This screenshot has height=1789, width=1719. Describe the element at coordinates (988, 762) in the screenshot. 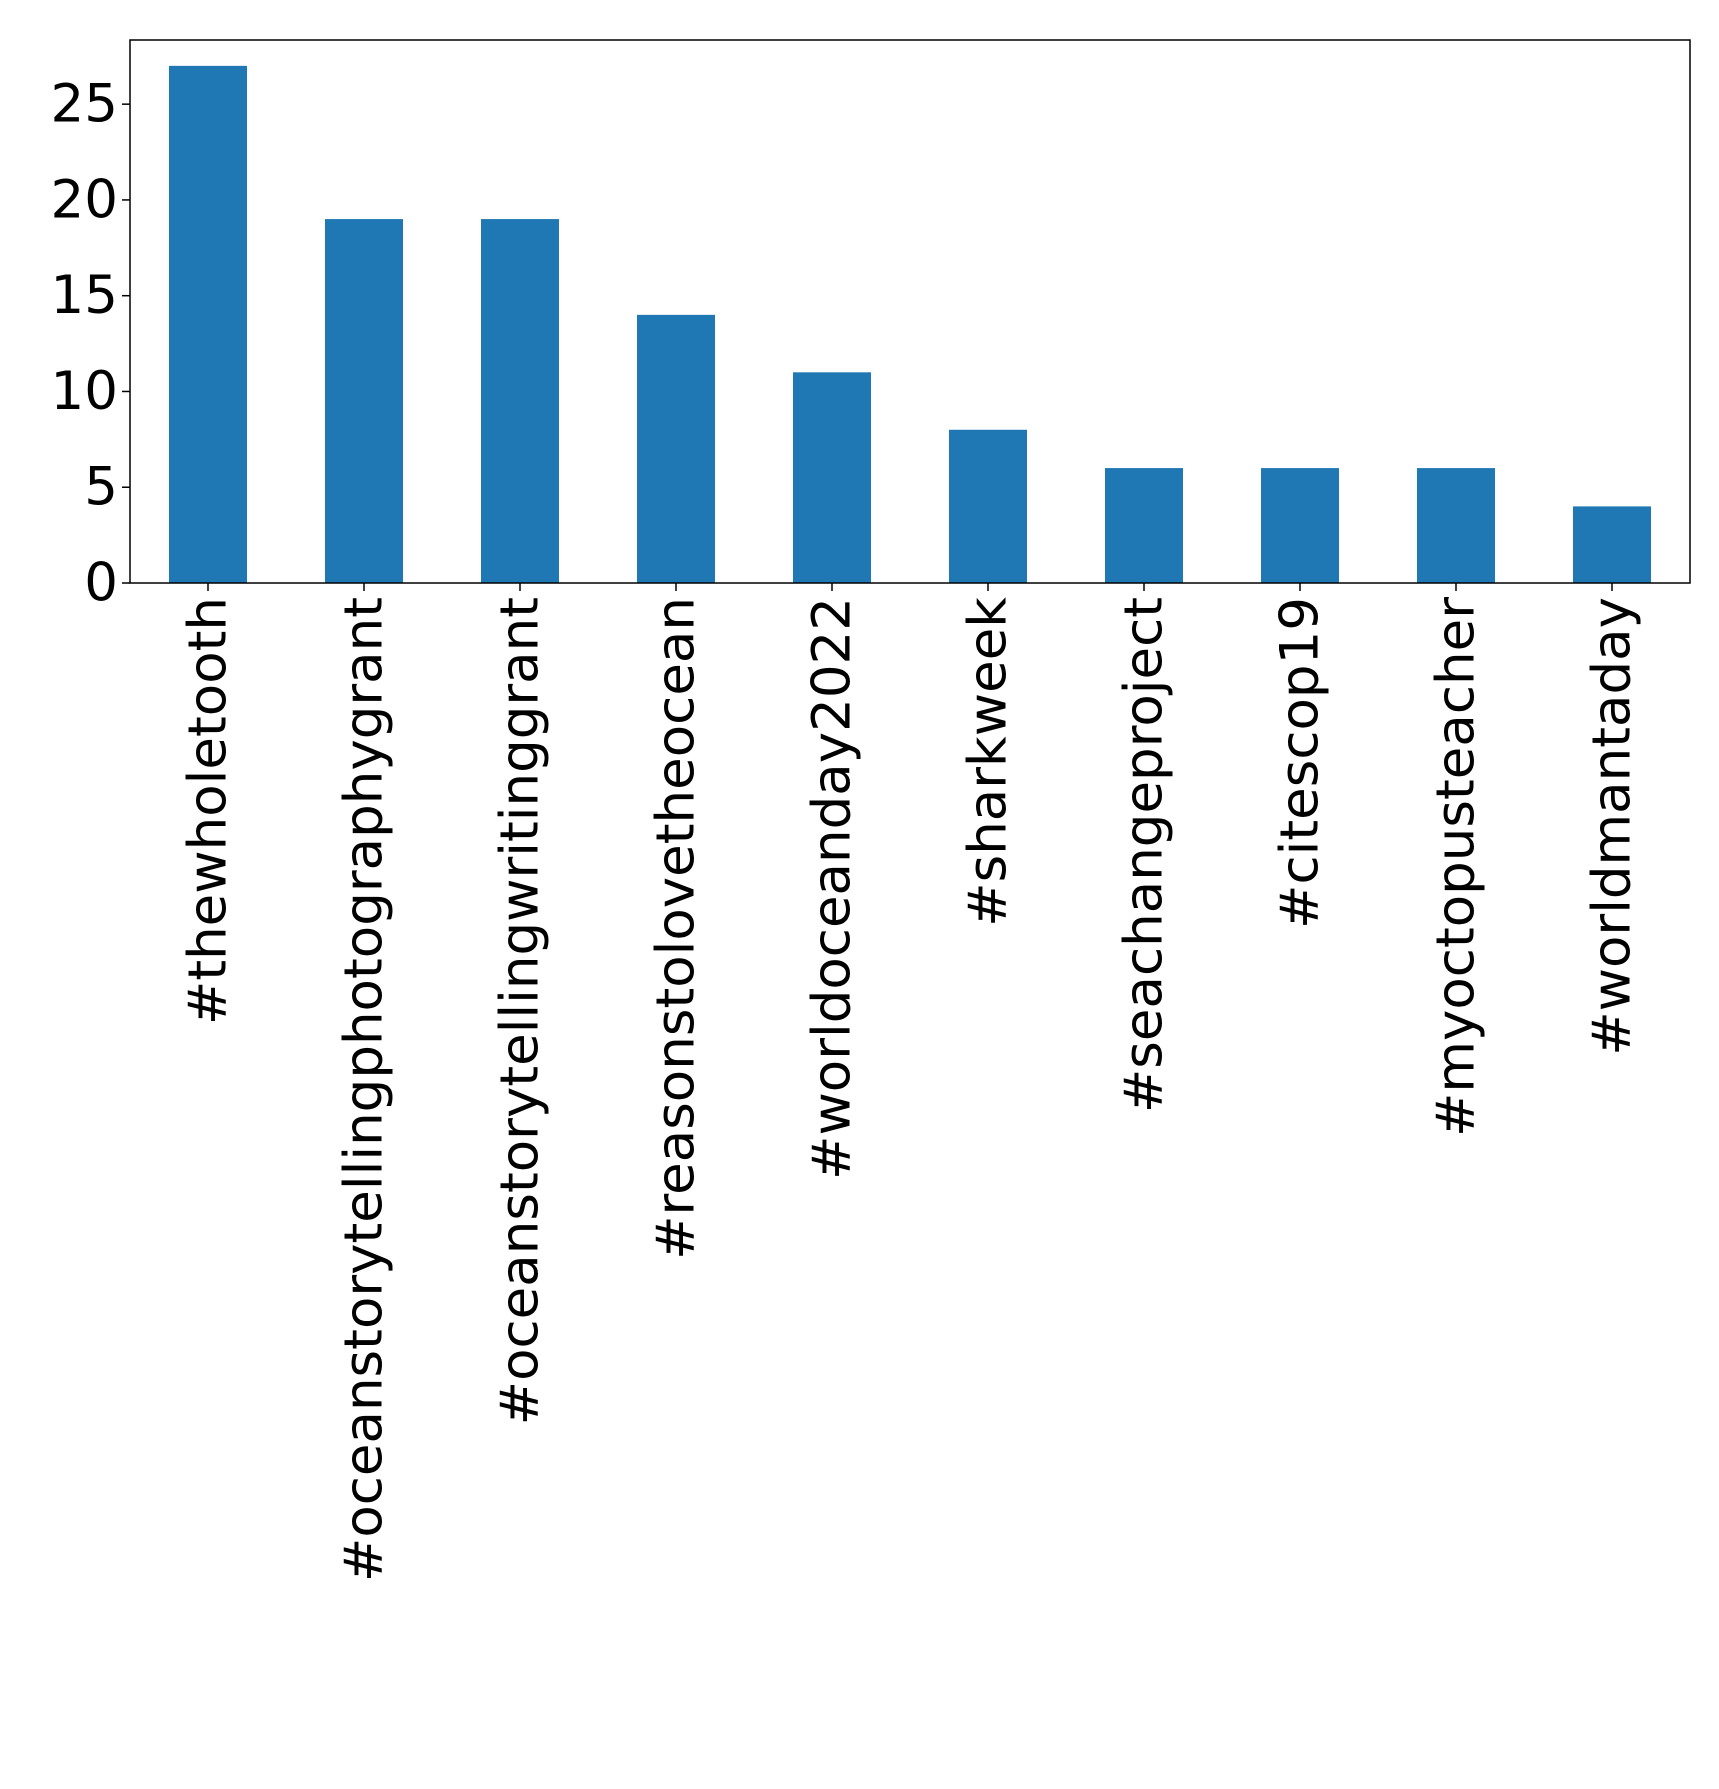

I see `x-tick-label: #sharkweek` at that location.